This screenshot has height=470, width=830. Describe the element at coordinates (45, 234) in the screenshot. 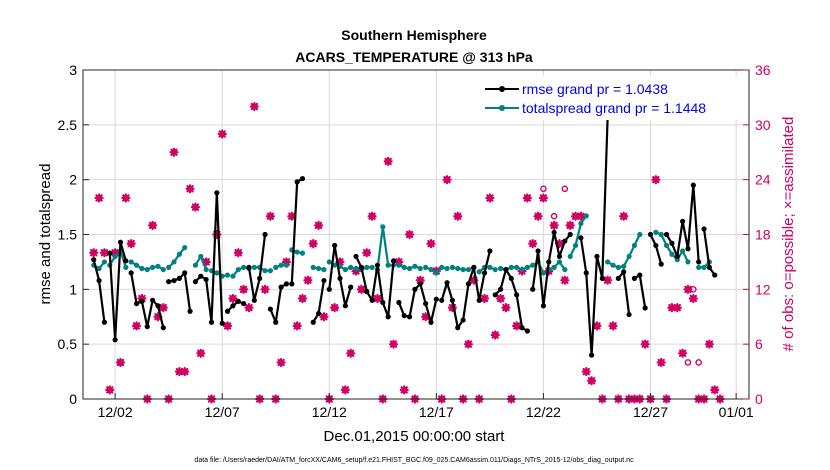

I see `y-axis-label: rmse and totalspread` at that location.